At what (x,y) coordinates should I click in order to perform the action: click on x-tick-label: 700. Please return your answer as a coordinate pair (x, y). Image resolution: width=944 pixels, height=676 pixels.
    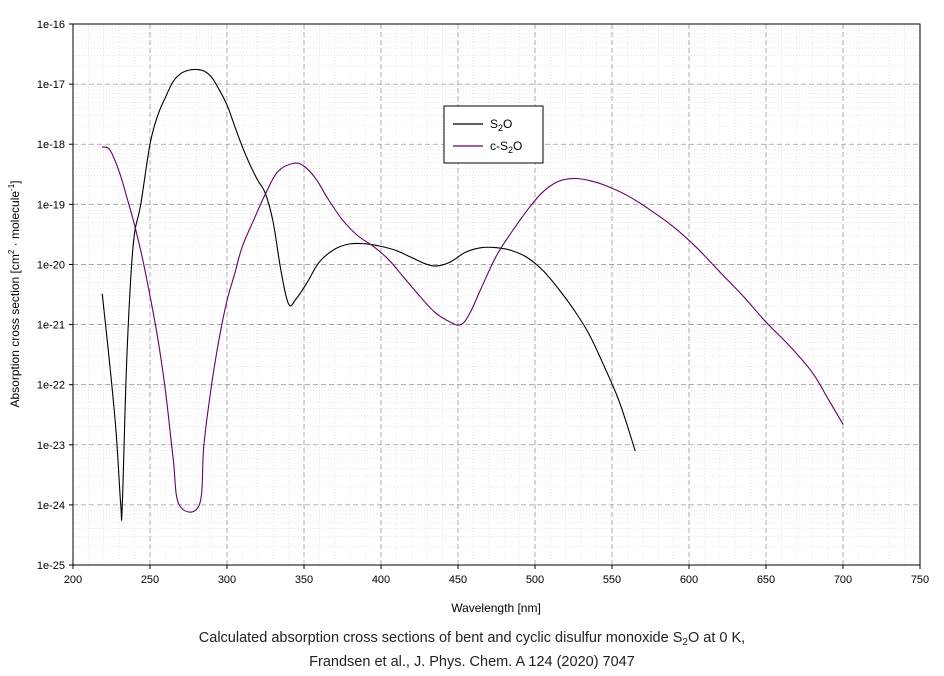
    Looking at the image, I should click on (843, 580).